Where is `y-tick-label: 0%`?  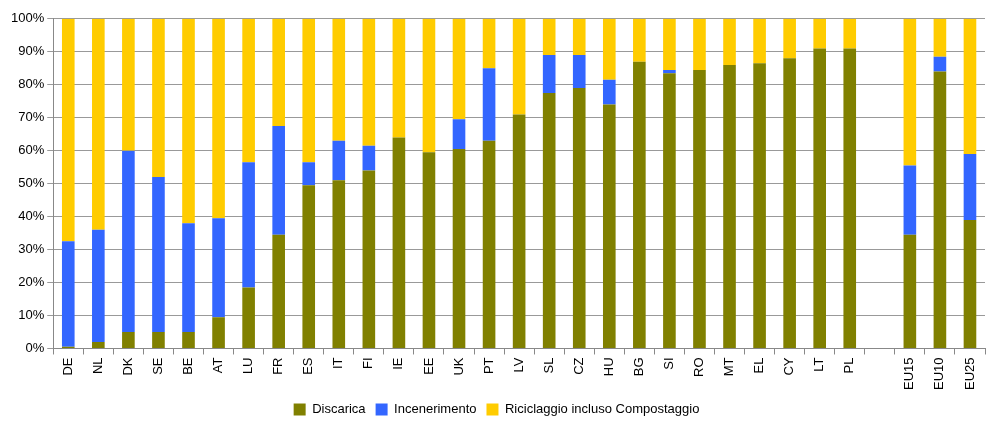 y-tick-label: 0% is located at coordinates (35, 348).